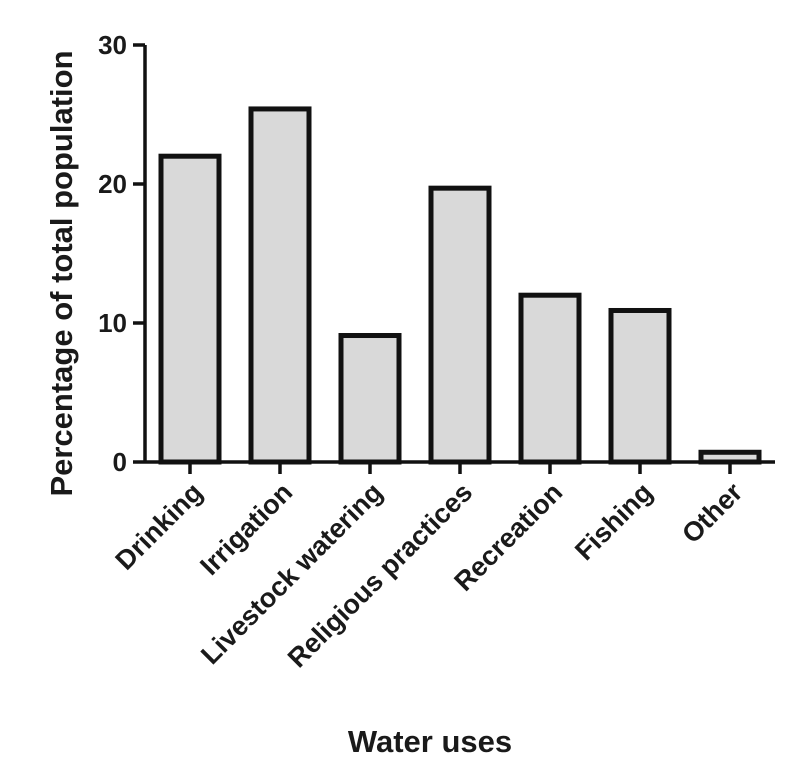 The width and height of the screenshot is (803, 768). What do you see at coordinates (613, 521) in the screenshot?
I see `x-category-label: Fishing` at bounding box center [613, 521].